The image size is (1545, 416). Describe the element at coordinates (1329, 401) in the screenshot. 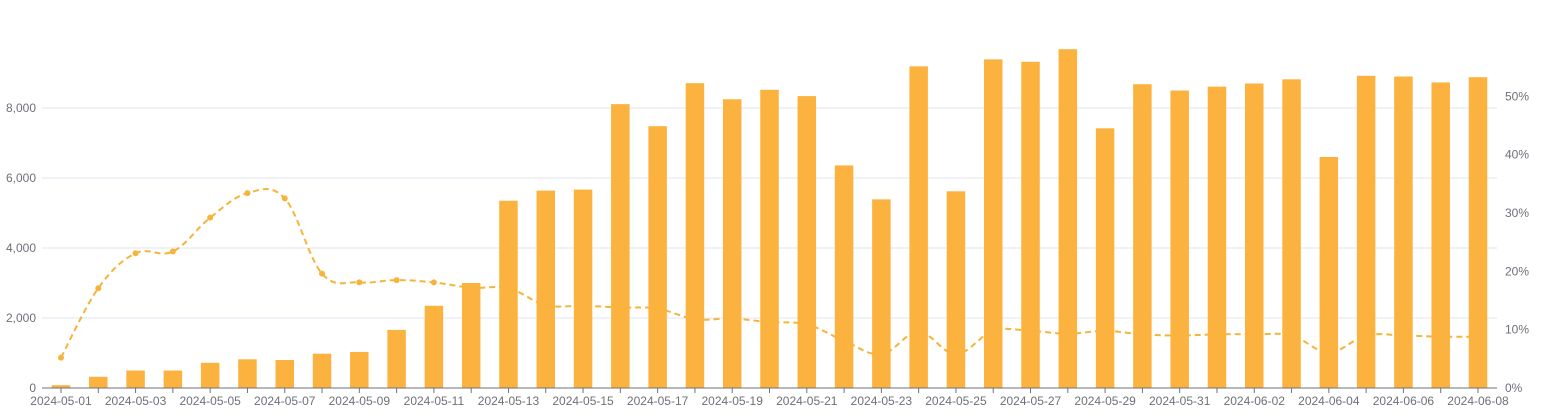

I see `x-tick-label: 2024-06-04` at that location.